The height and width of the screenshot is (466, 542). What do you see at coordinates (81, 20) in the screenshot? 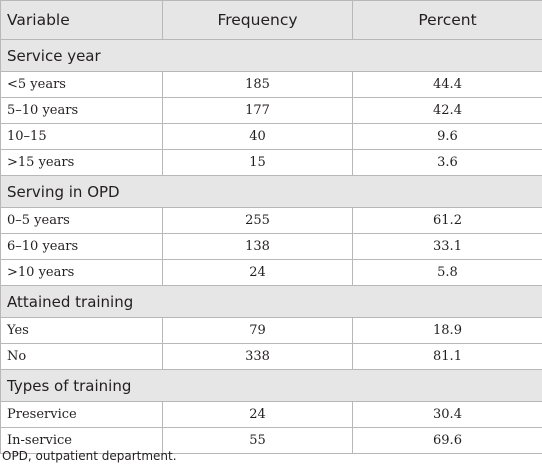
I see `header-variable: Variable` at bounding box center [81, 20].